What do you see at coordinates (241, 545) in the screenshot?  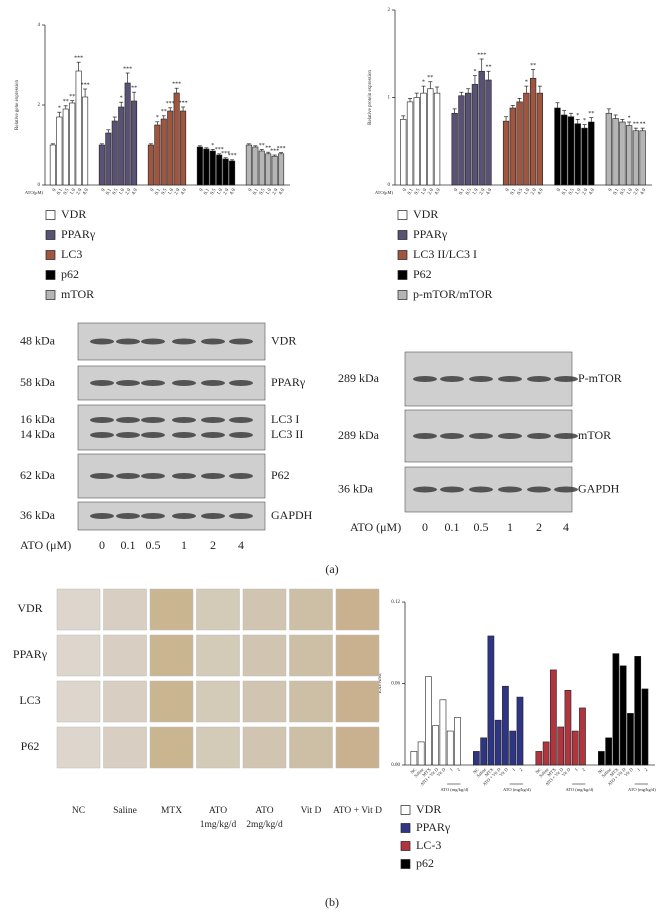 I see `dose-value: 4` at bounding box center [241, 545].